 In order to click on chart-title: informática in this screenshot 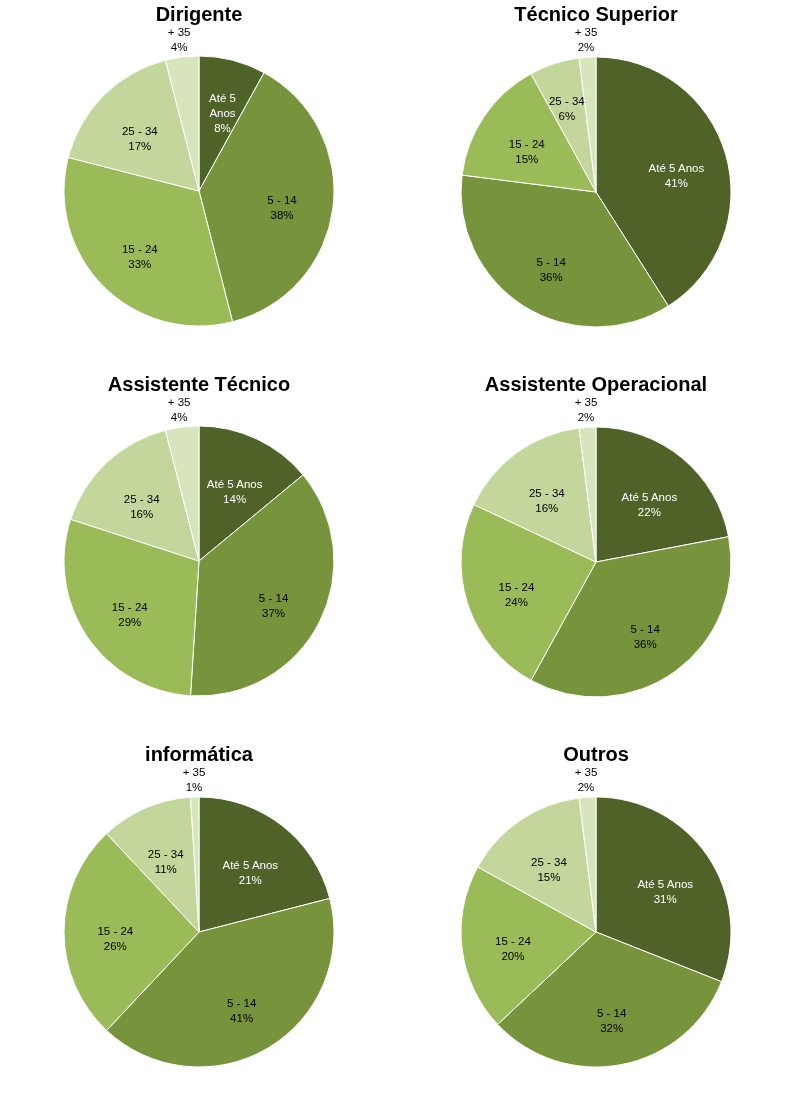, I will do `click(199, 754)`.